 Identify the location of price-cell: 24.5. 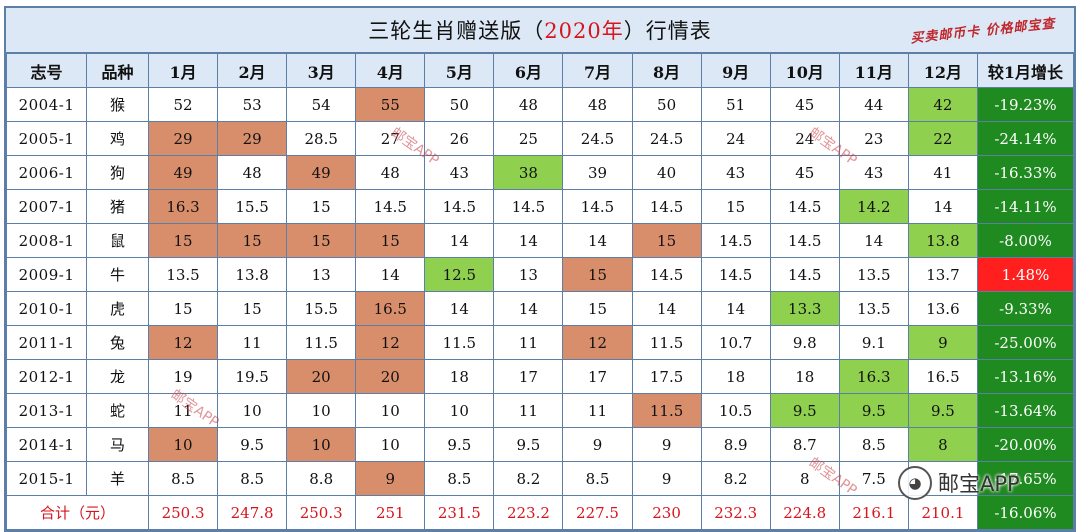
(666, 138).